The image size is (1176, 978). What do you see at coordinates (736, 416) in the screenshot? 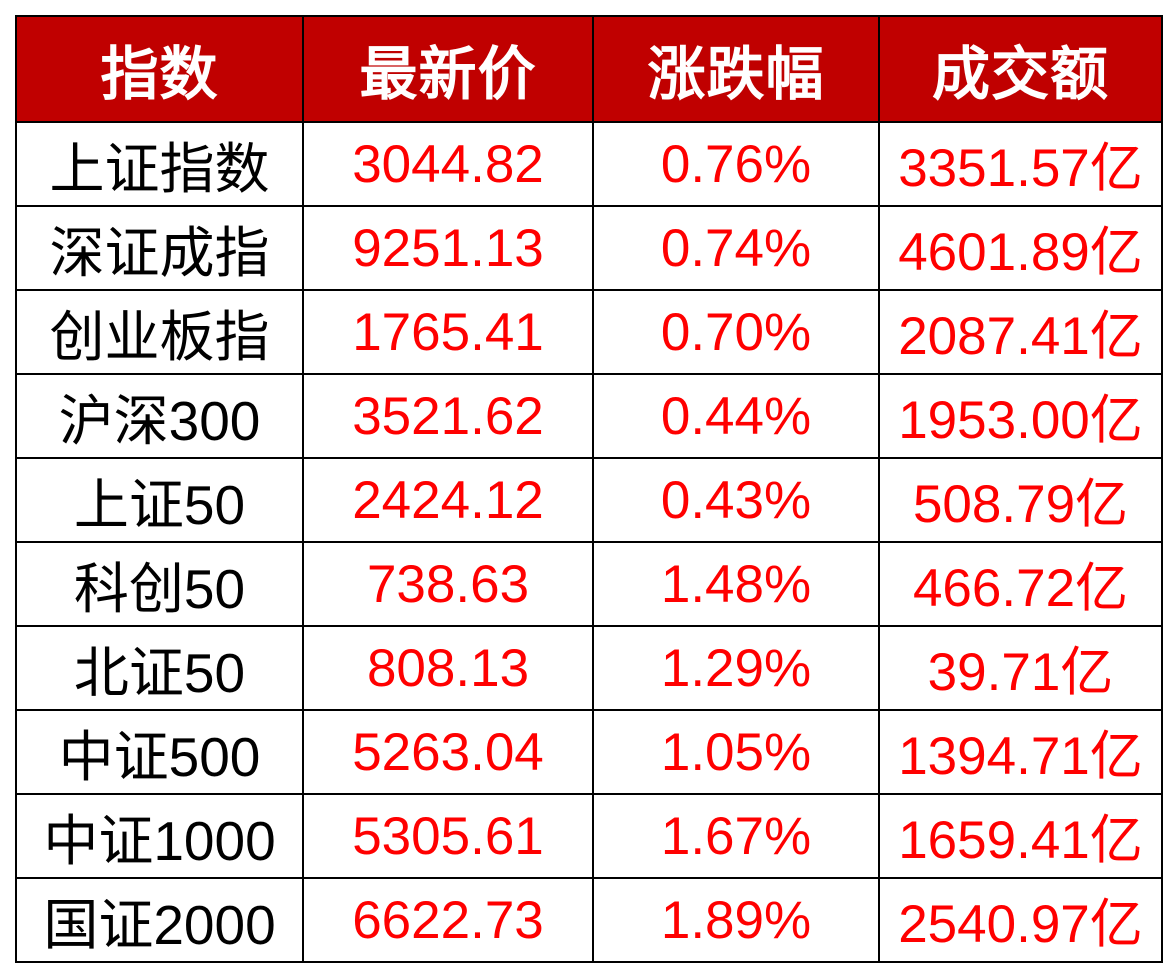
I see `change-cell: 0.44%` at bounding box center [736, 416].